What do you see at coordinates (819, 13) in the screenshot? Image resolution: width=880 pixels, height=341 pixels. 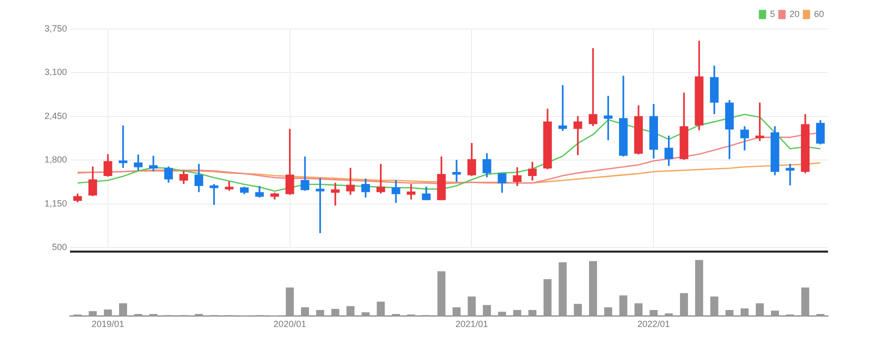 I see `legend-label: 60` at bounding box center [819, 13].